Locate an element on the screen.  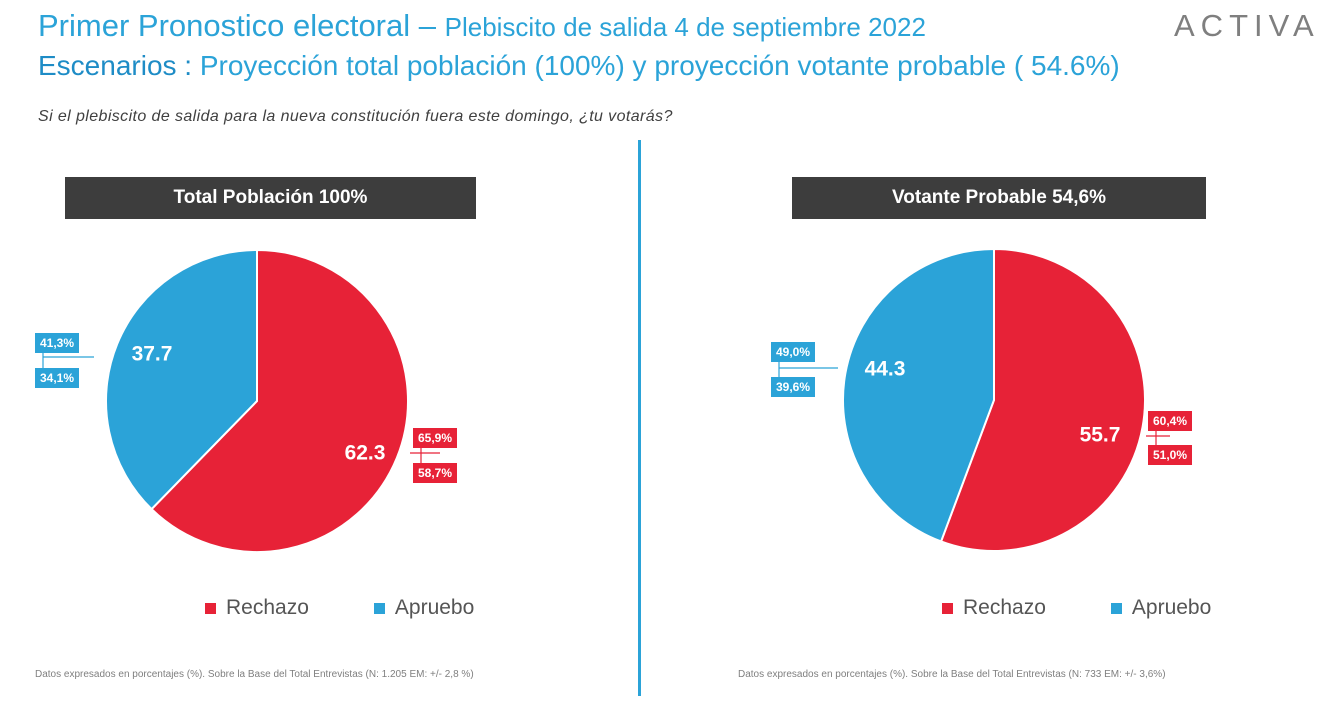
title-main: Primer Pronostico electoral is located at coordinates (224, 25).